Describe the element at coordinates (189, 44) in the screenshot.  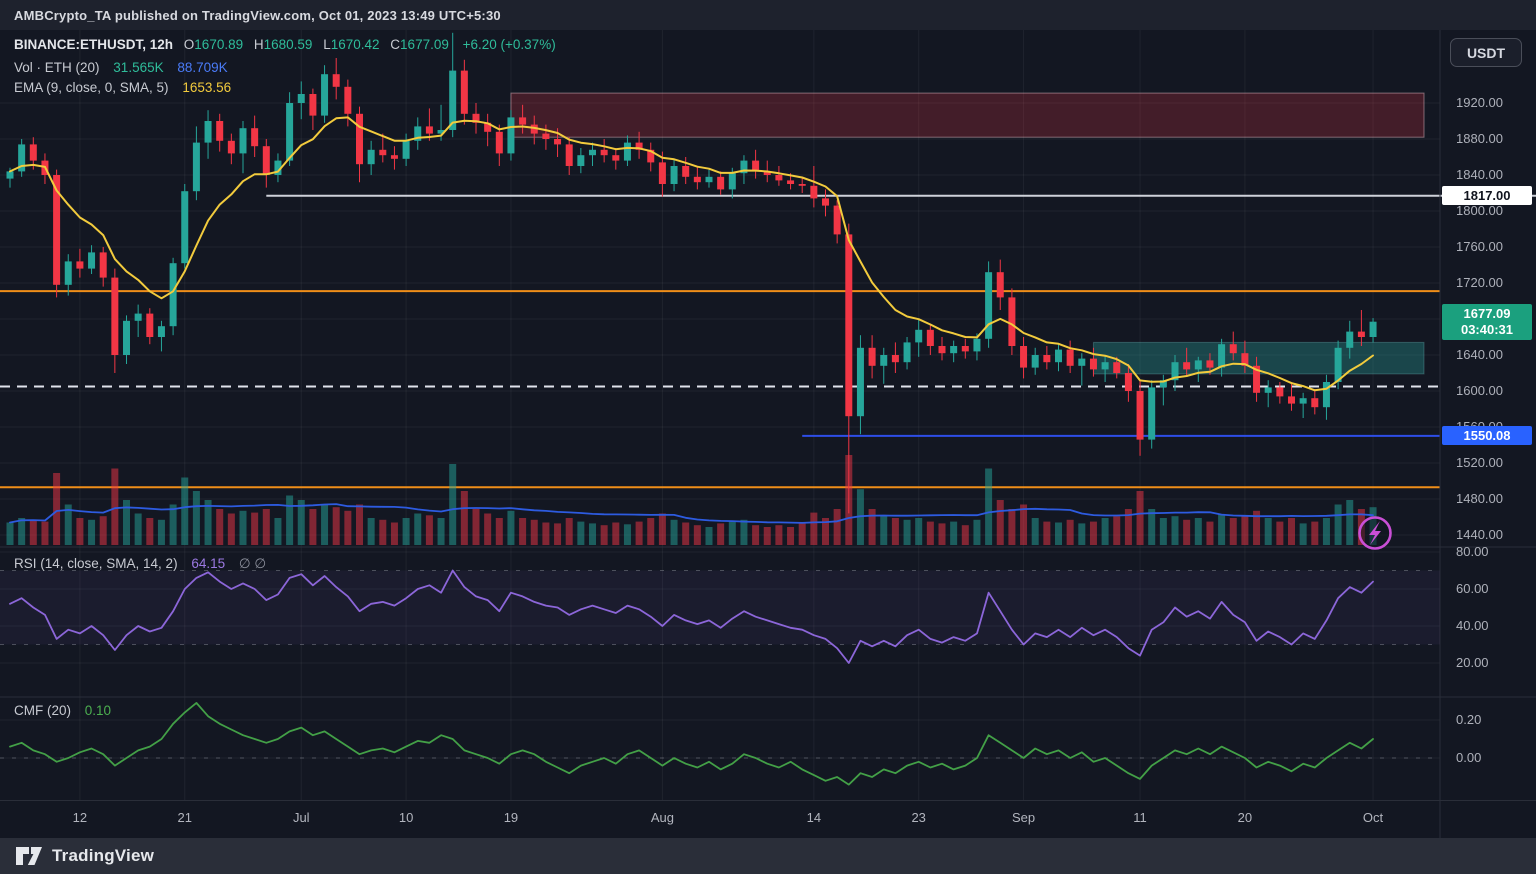
I see `open-label: O` at that location.